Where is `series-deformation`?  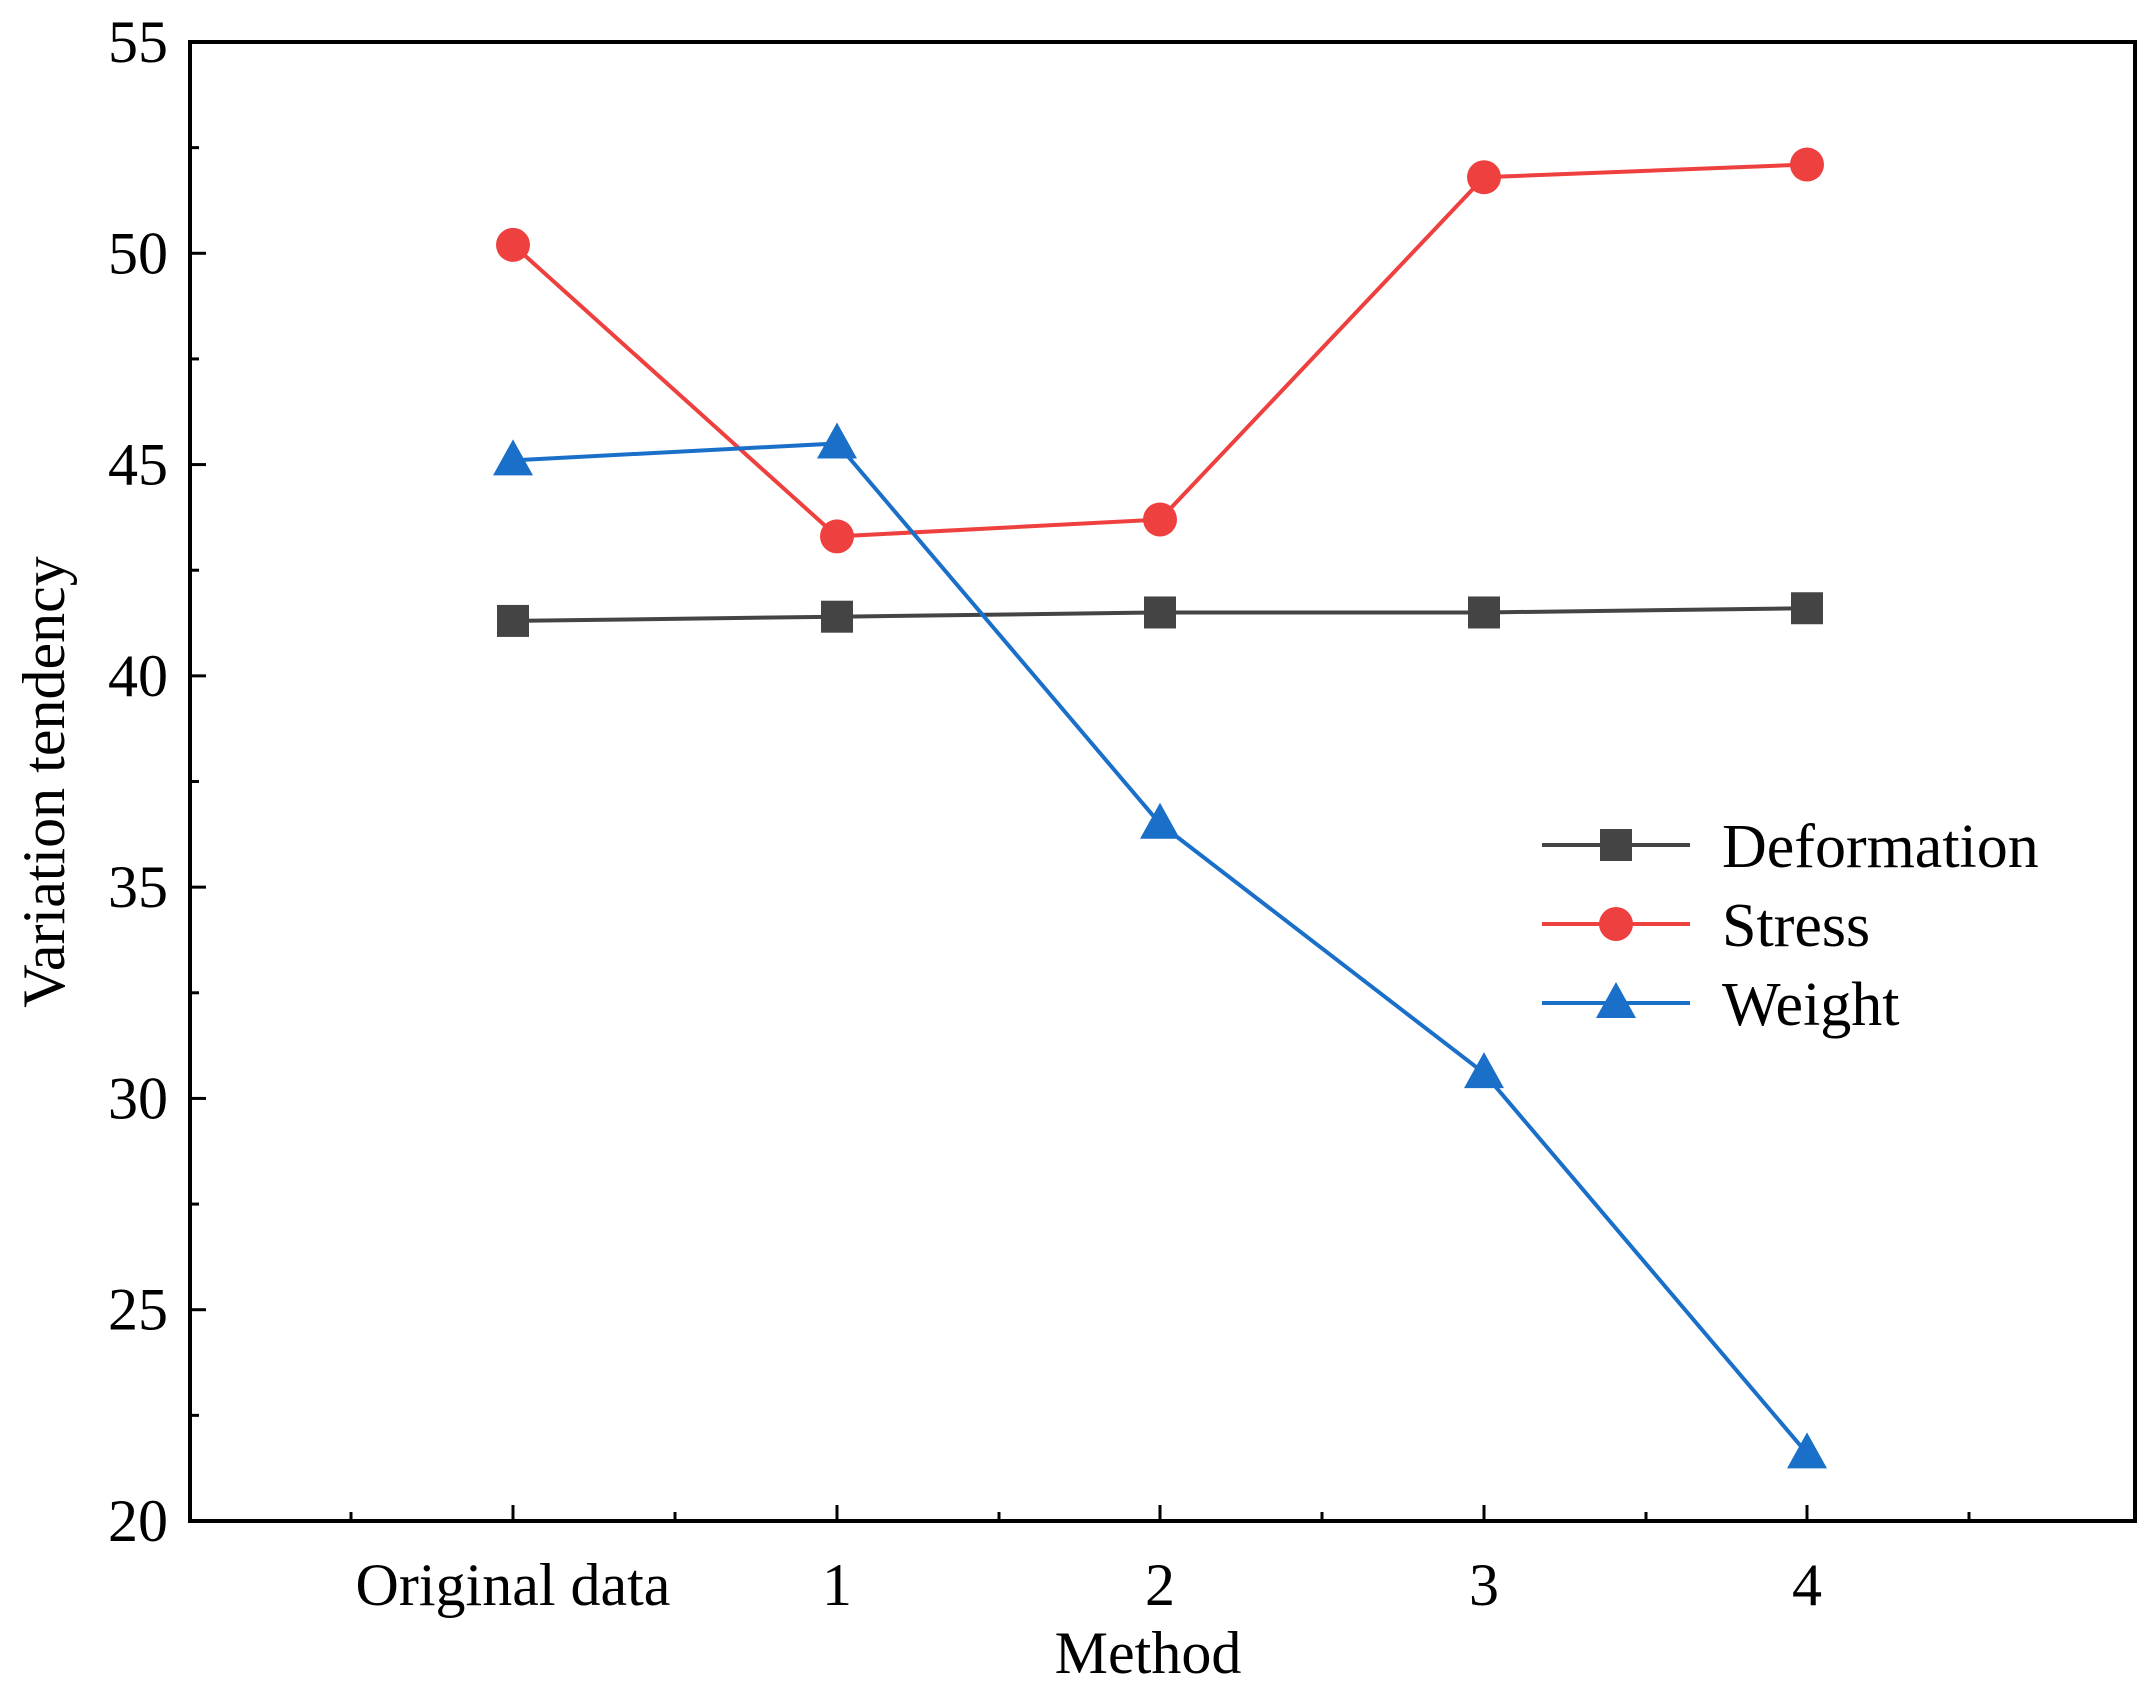
series-deformation is located at coordinates (1160, 614).